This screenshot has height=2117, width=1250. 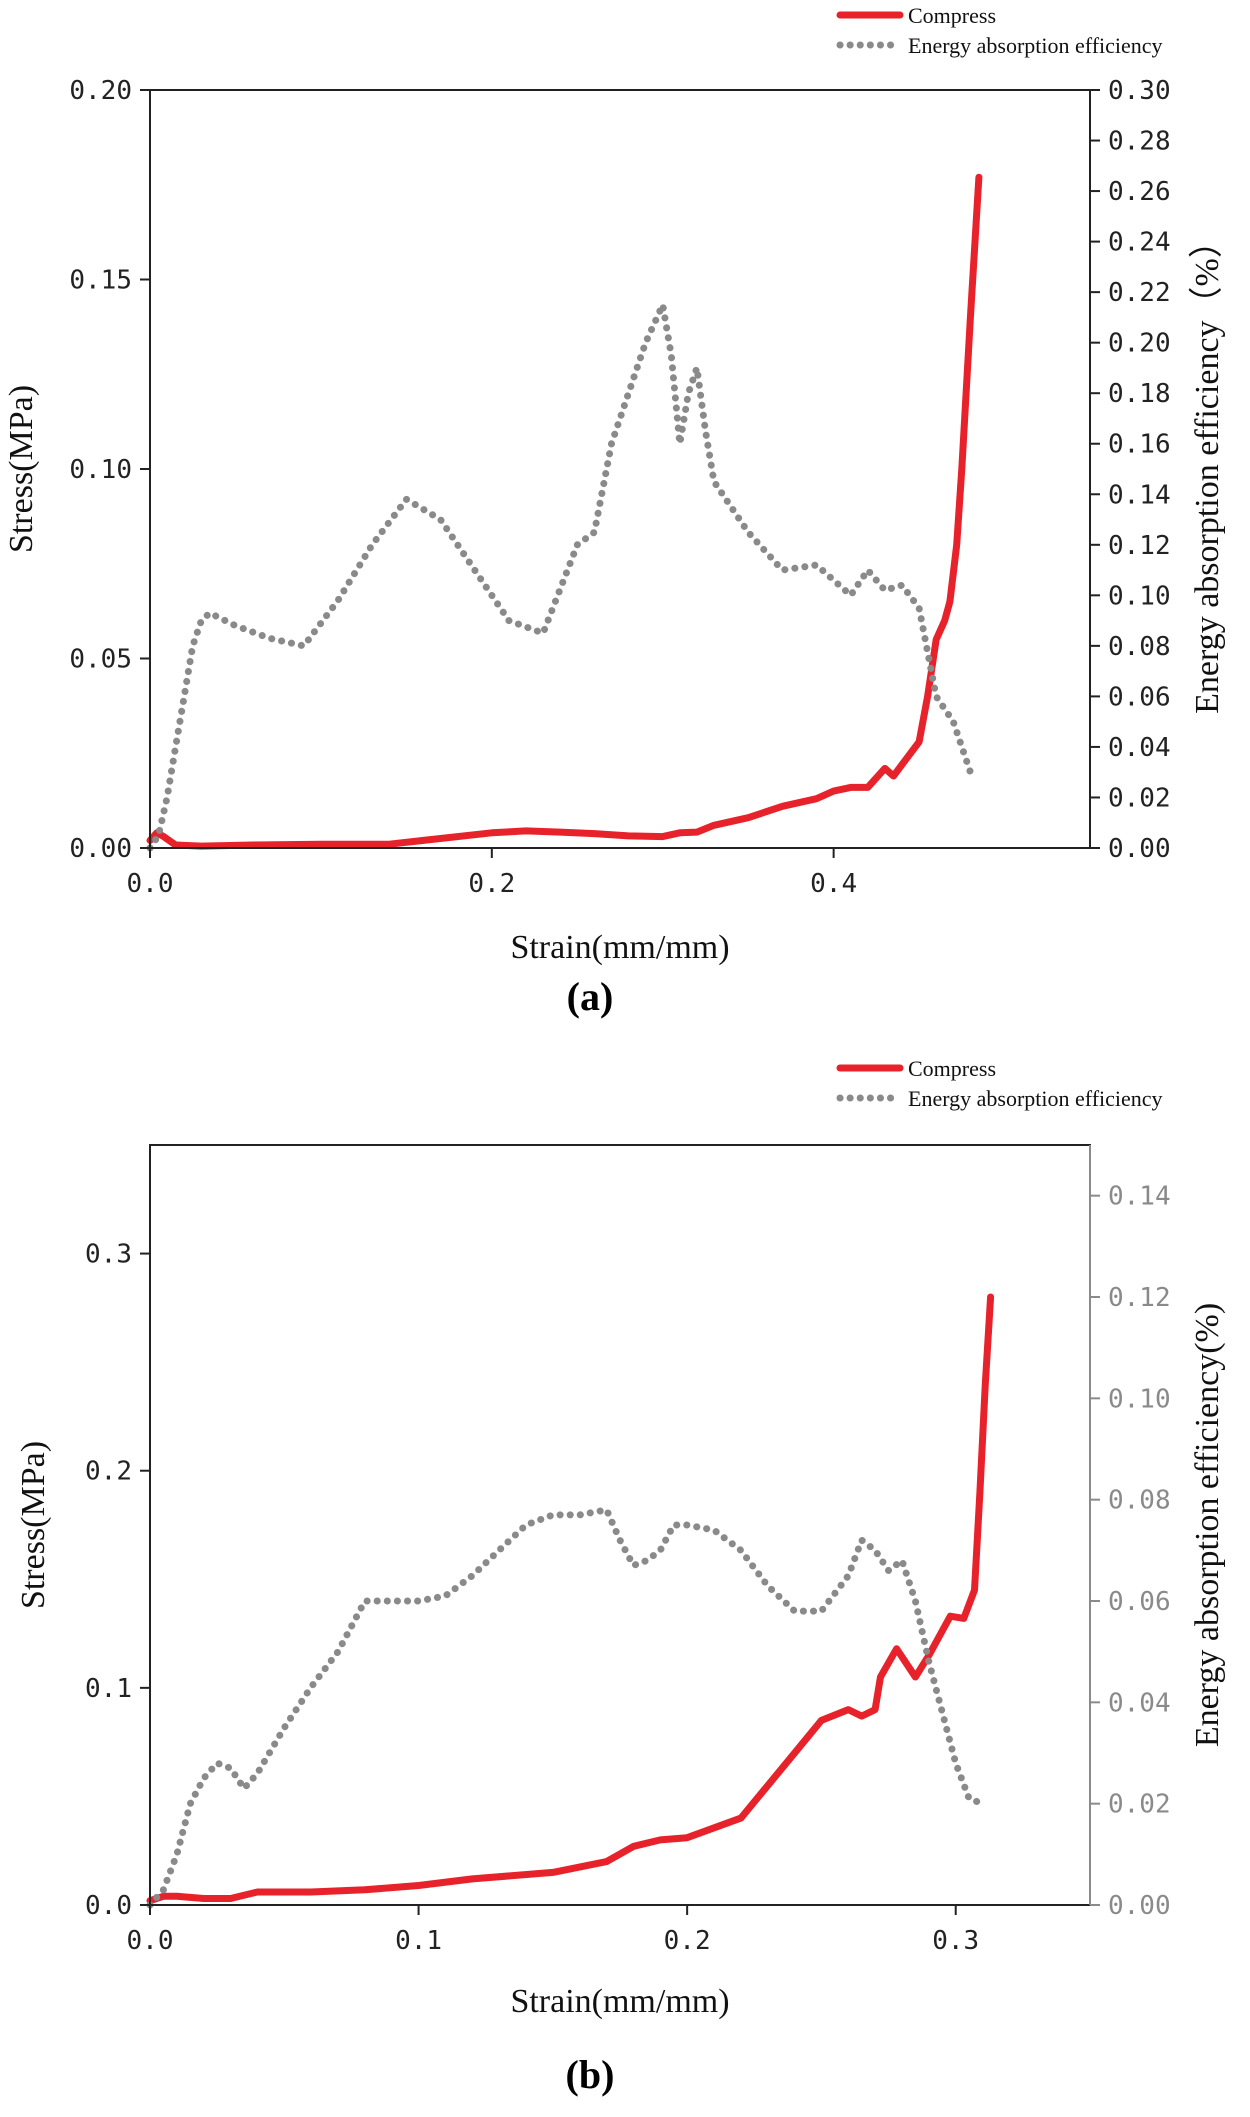 I want to click on chart-b-y2-tick-label: 0.08, so click(x=1139, y=1501).